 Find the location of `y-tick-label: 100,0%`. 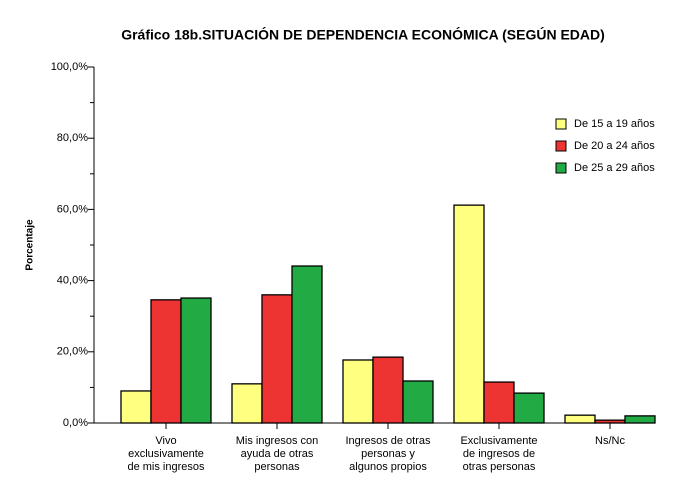

y-tick-label: 100,0% is located at coordinates (70, 67).